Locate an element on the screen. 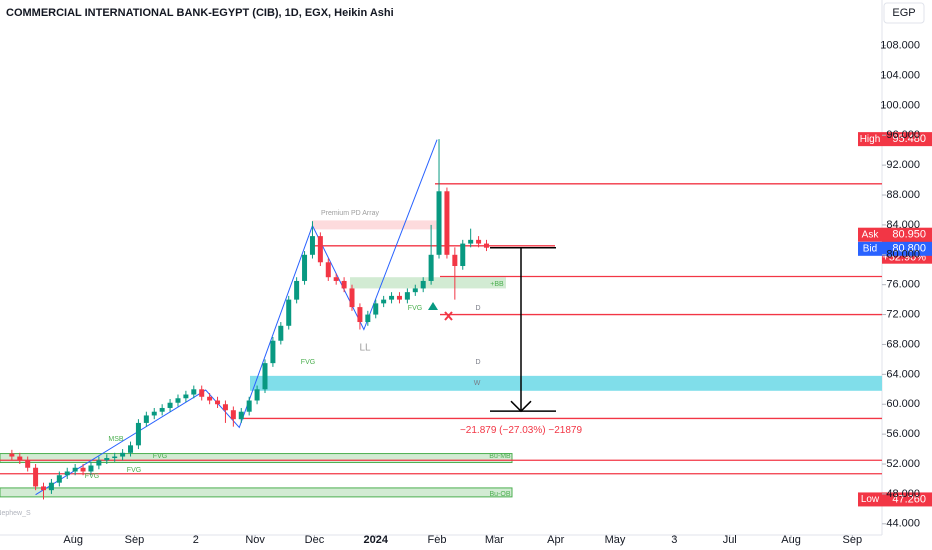 The height and width of the screenshot is (550, 932). annotation: FVG is located at coordinates (308, 362).